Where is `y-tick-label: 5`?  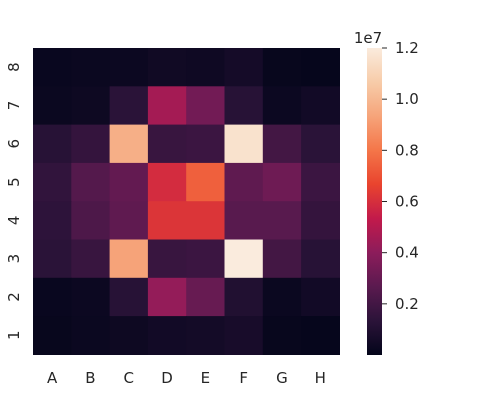 y-tick-label: 5 is located at coordinates (14, 182).